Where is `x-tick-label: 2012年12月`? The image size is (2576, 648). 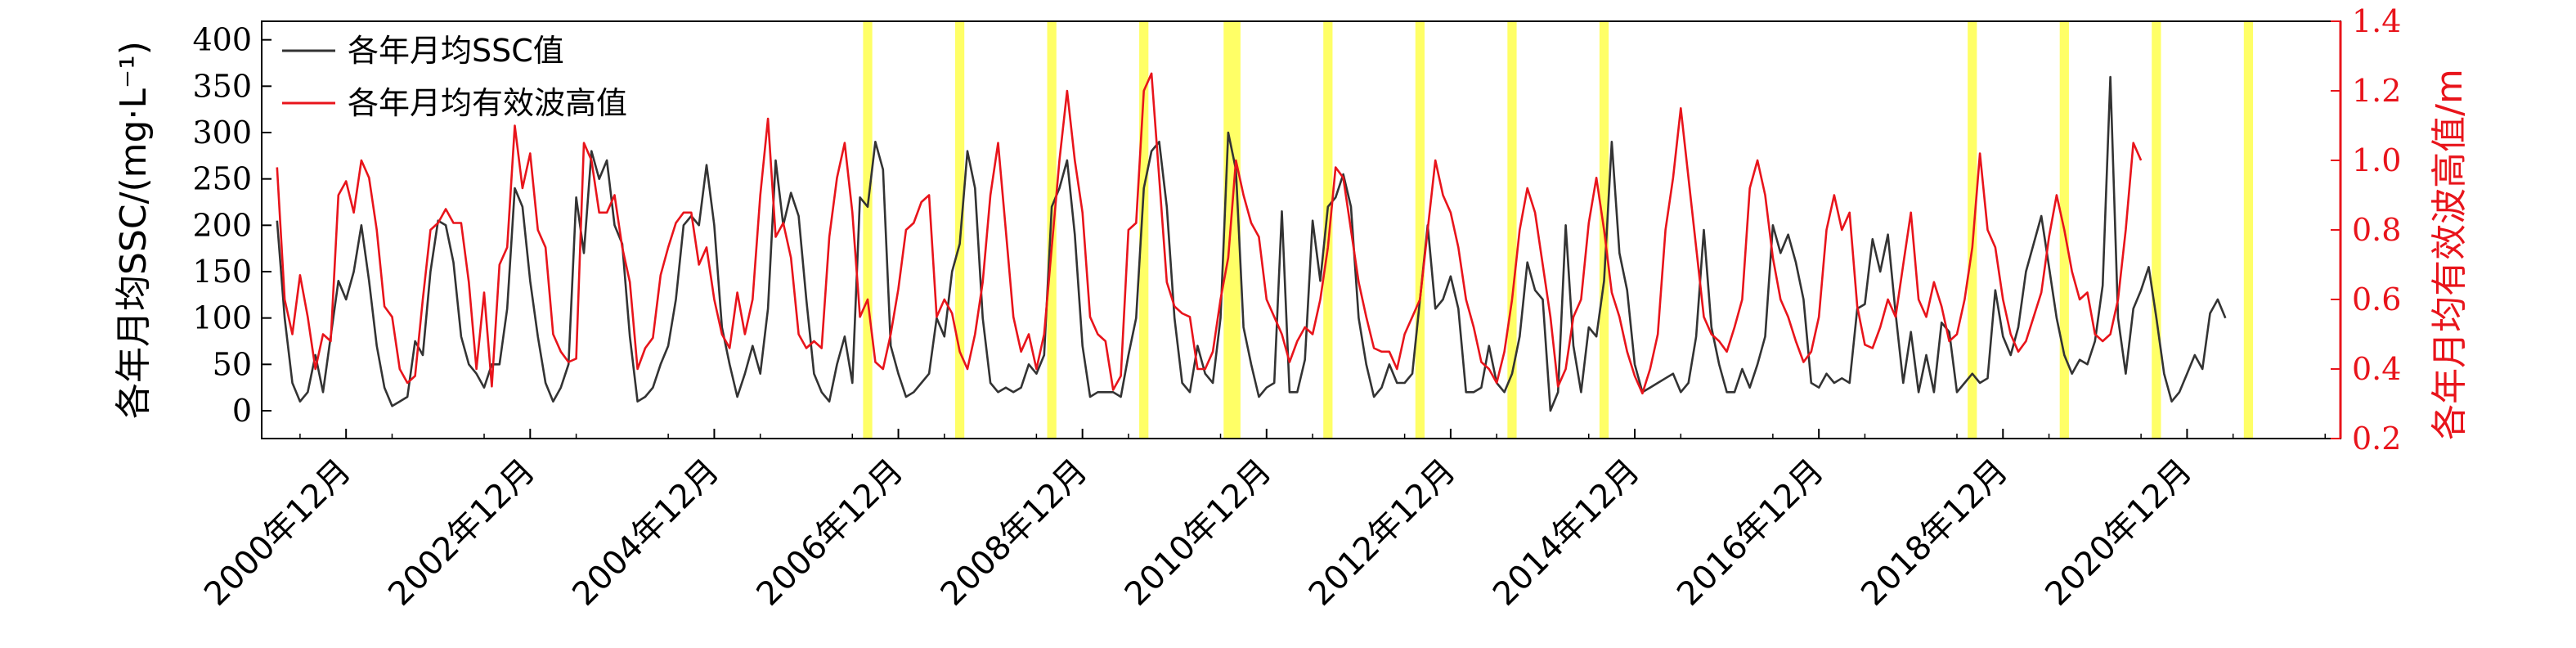
x-tick-label: 2012年12月 is located at coordinates (1382, 533).